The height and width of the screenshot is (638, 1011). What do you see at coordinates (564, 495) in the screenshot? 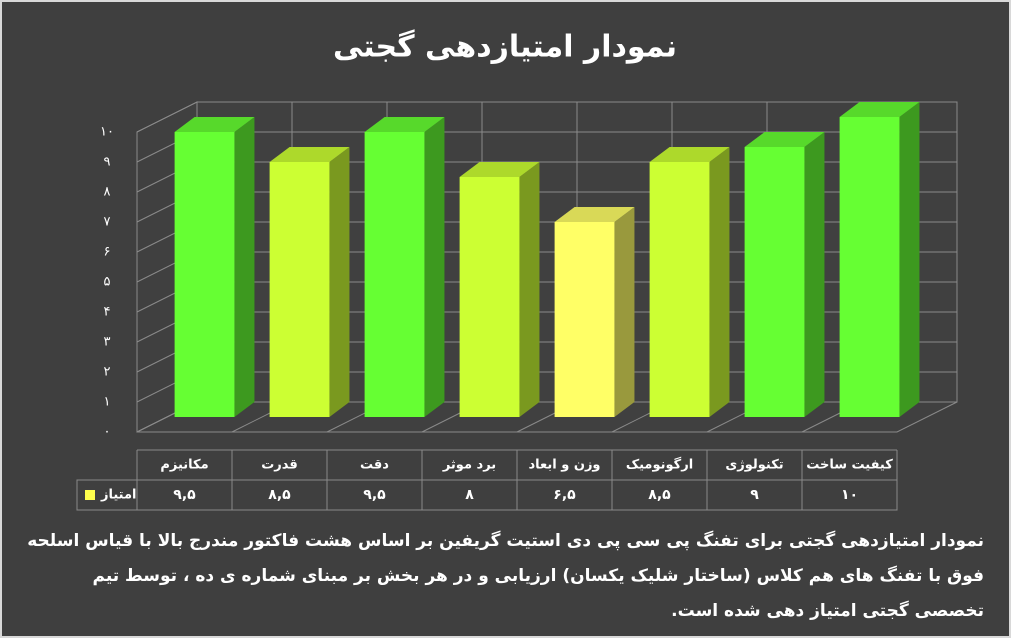
I see `data-label: ۶,۵` at bounding box center [564, 495].